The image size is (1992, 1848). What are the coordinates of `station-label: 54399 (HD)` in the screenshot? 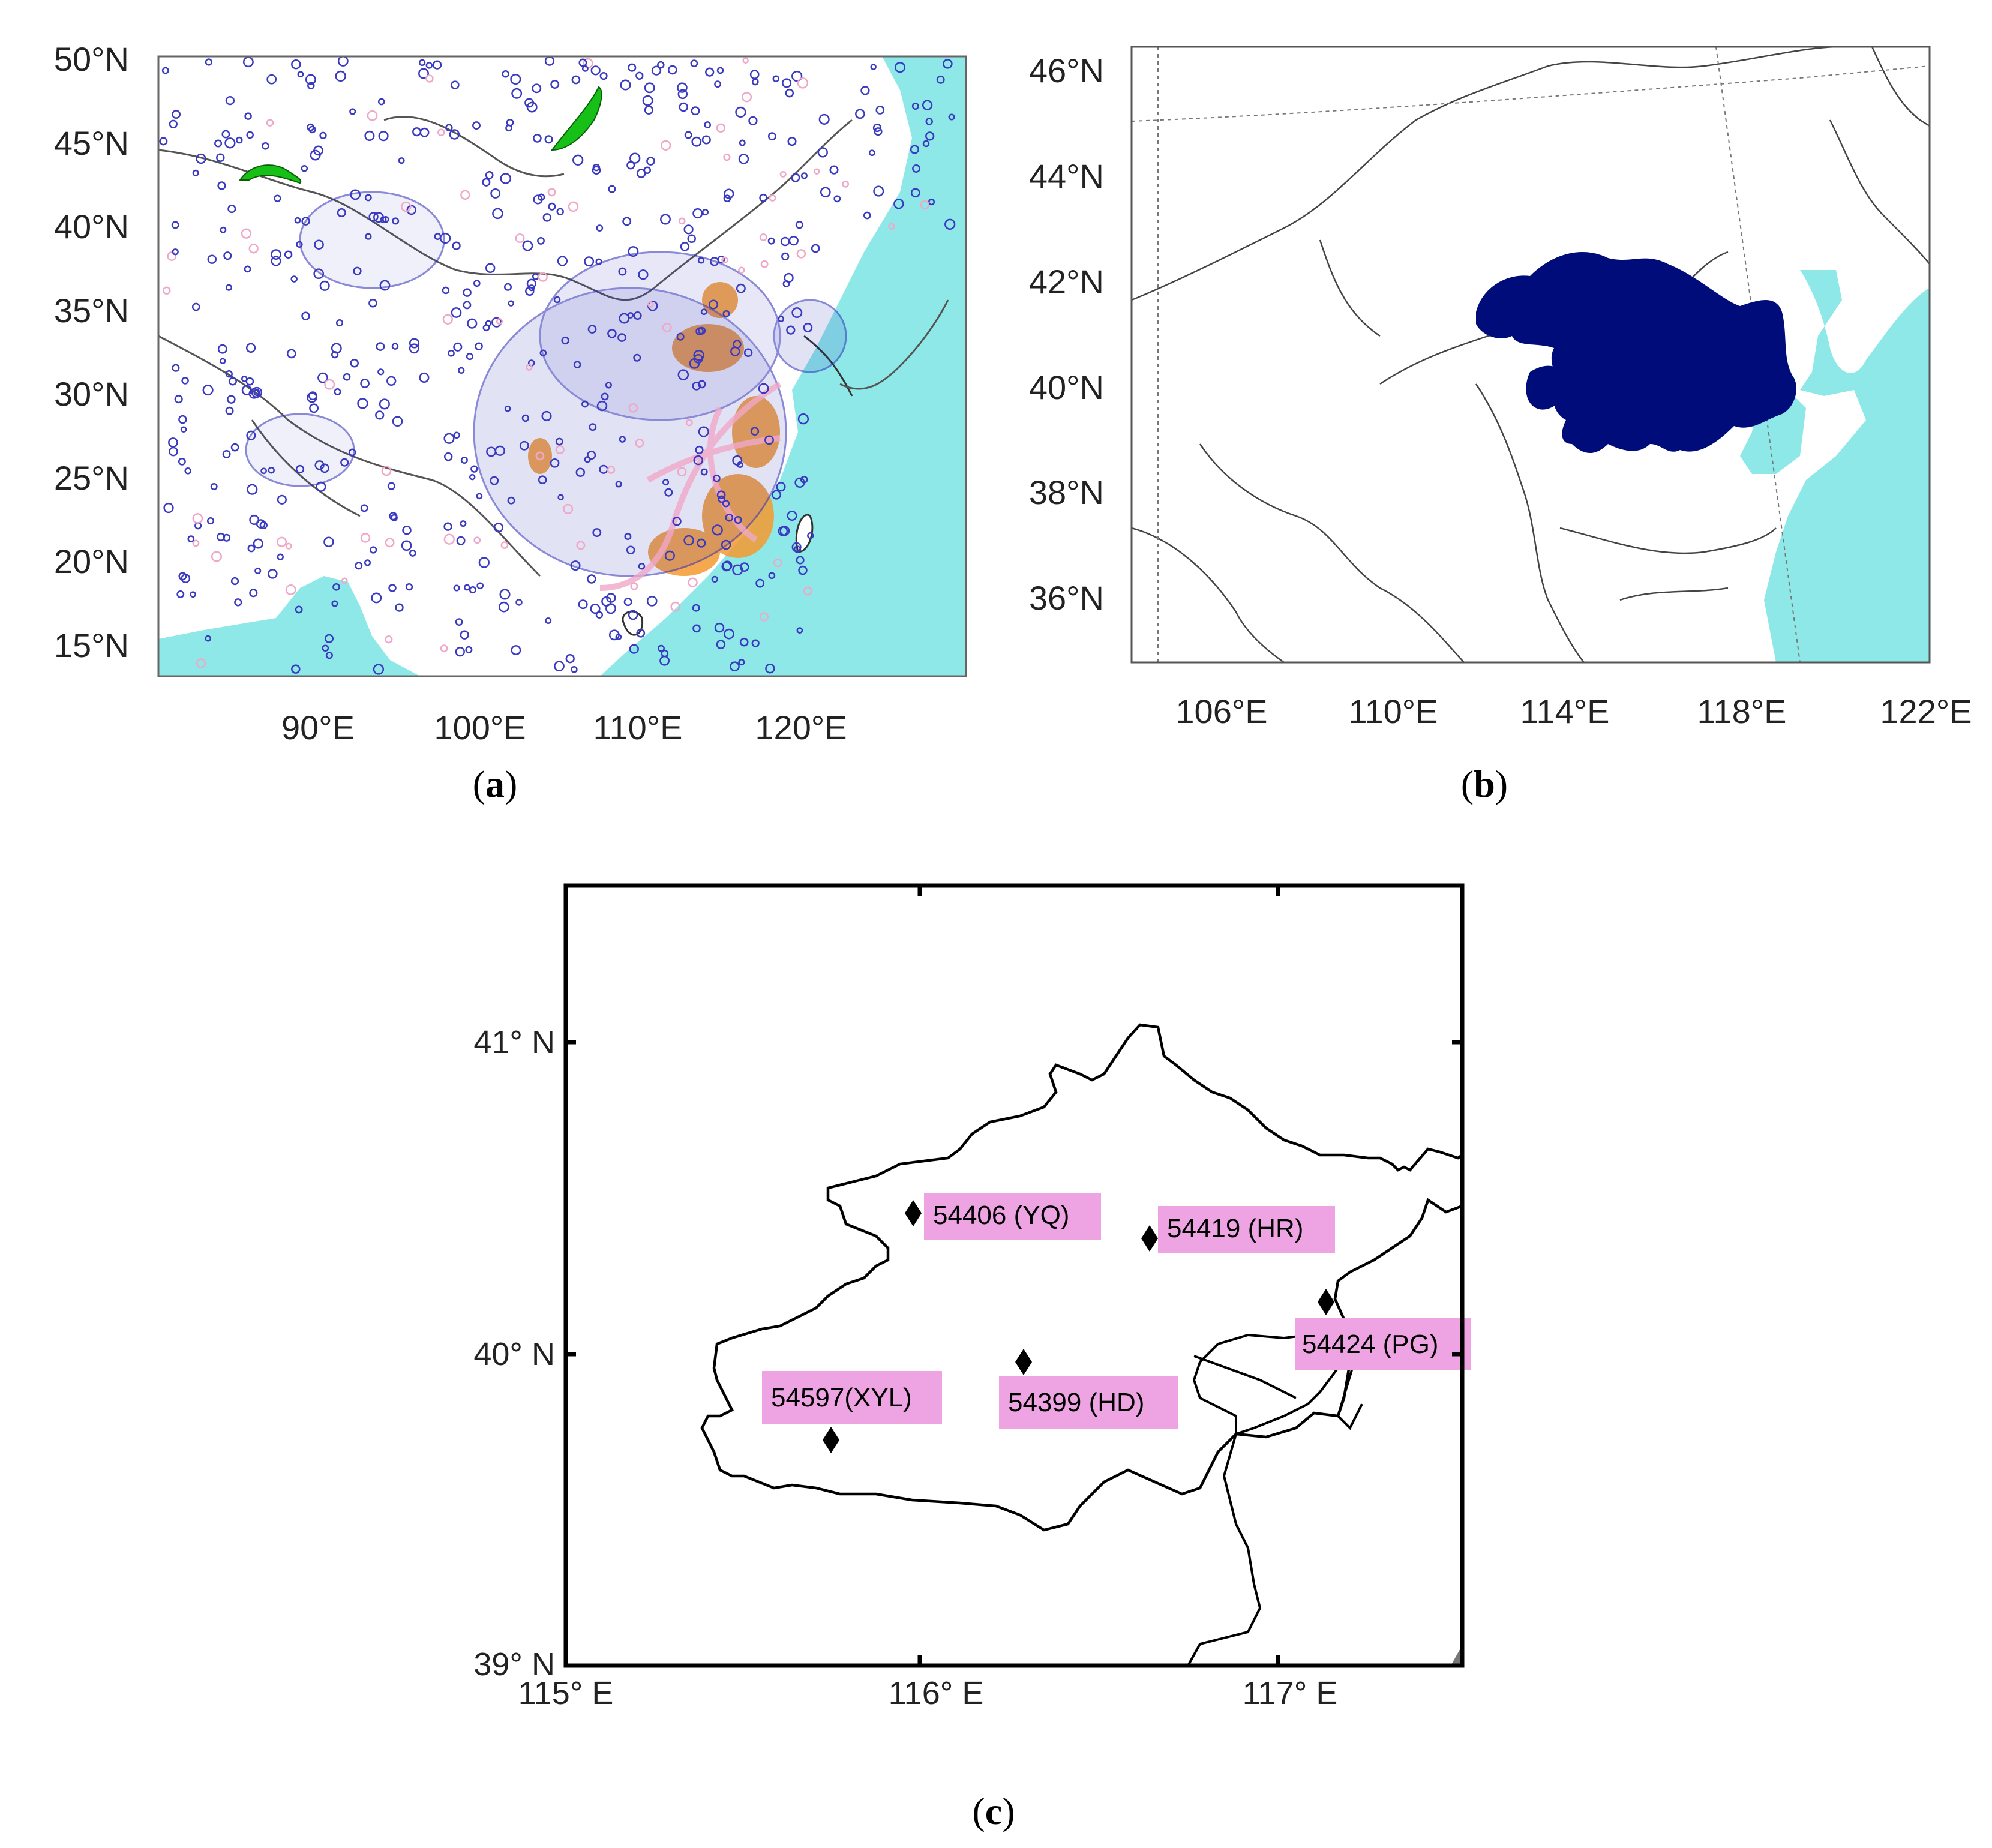 It's located at (1076, 1402).